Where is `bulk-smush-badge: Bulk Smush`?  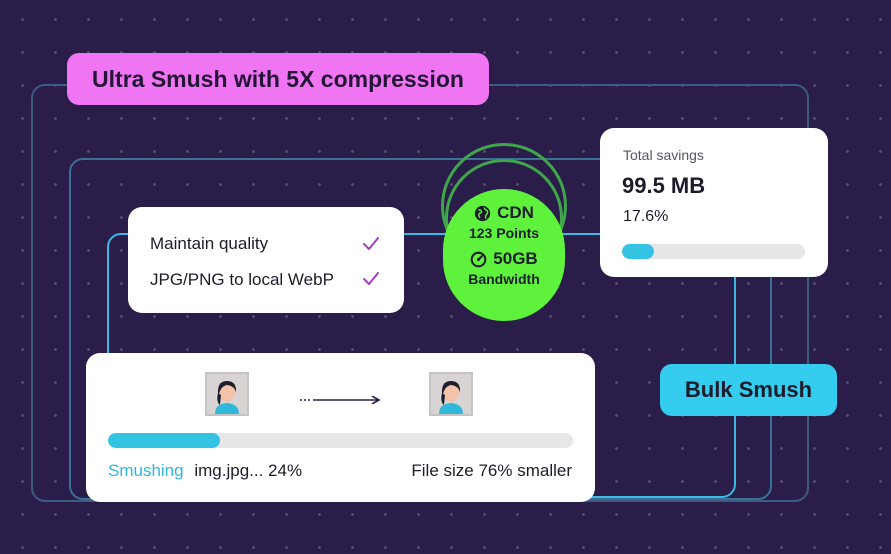 bulk-smush-badge: Bulk Smush is located at coordinates (748, 390).